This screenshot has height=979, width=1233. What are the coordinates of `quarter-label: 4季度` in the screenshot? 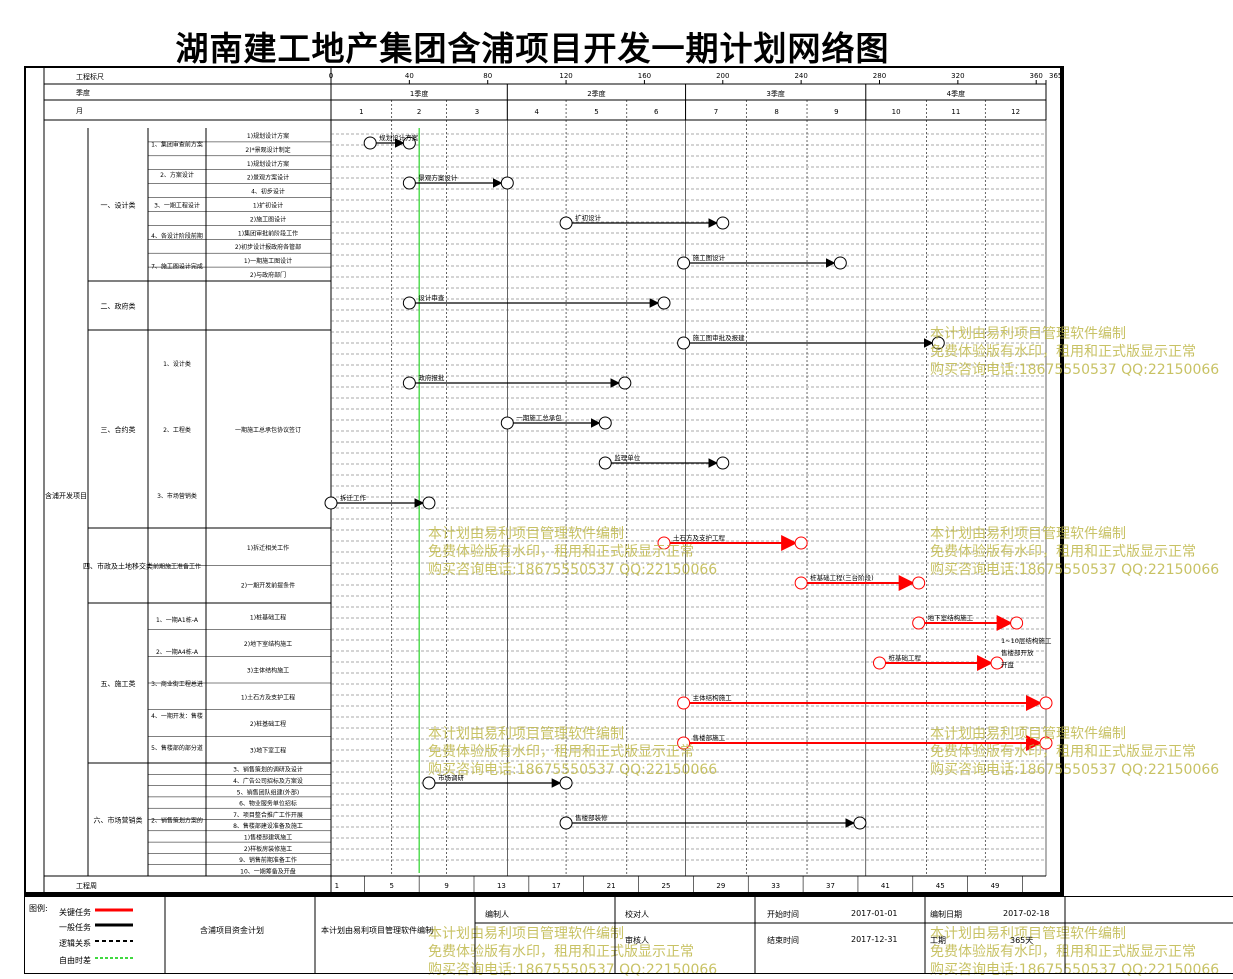 It's located at (956, 93).